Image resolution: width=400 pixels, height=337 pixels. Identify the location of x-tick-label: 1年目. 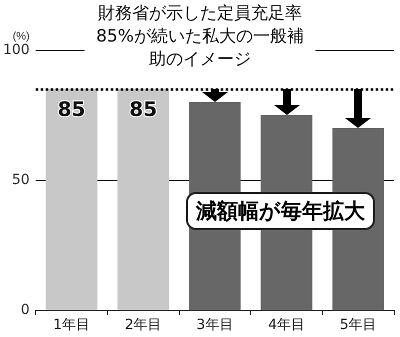
(71, 325).